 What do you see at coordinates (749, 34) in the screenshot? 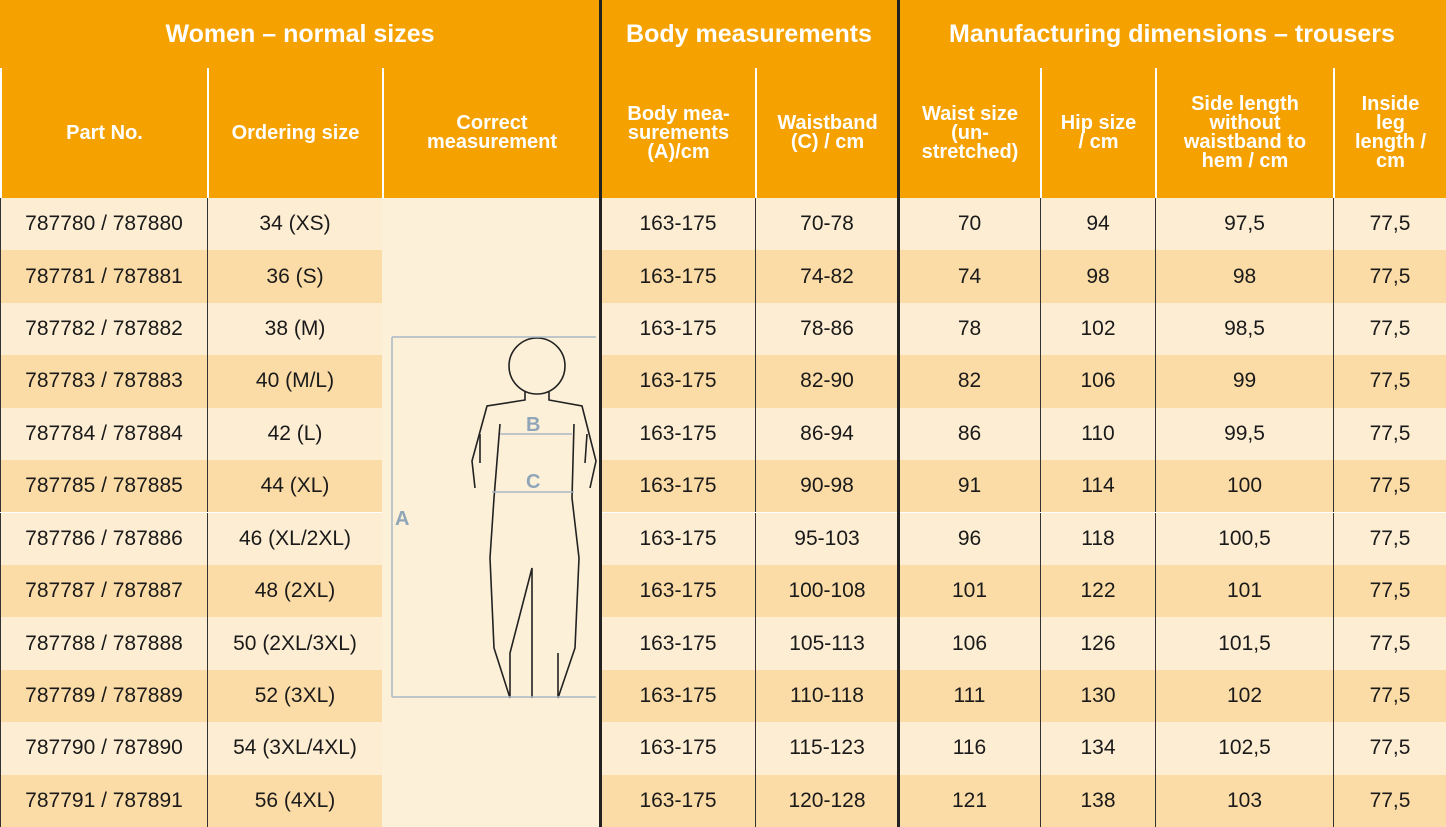
I see `group-header: Body measurements` at bounding box center [749, 34].